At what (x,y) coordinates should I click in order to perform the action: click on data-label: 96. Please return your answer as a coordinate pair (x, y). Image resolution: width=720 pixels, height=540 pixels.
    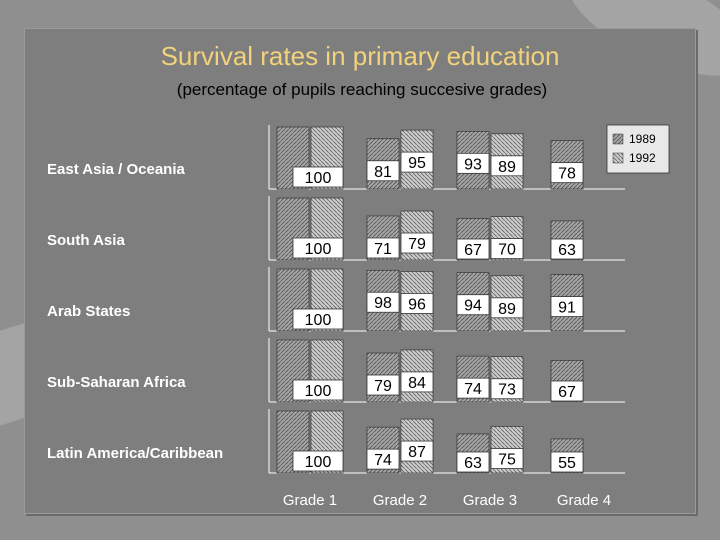
    Looking at the image, I should click on (417, 304).